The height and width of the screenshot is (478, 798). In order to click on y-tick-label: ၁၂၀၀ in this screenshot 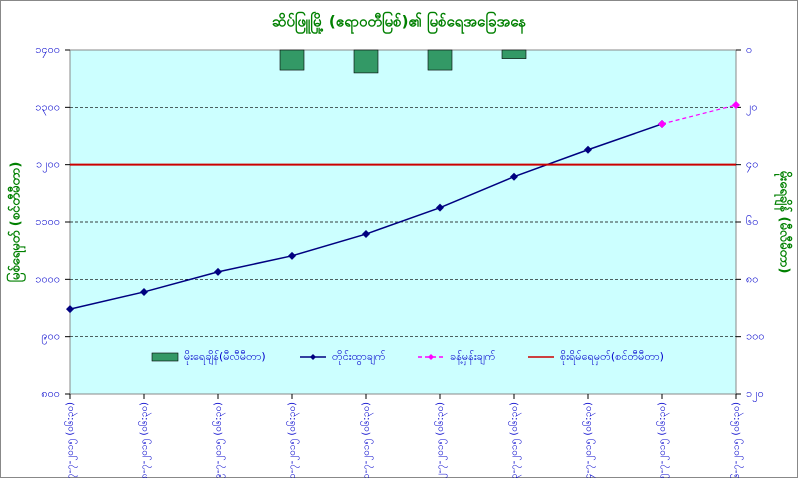, I will do `click(48, 165)`.